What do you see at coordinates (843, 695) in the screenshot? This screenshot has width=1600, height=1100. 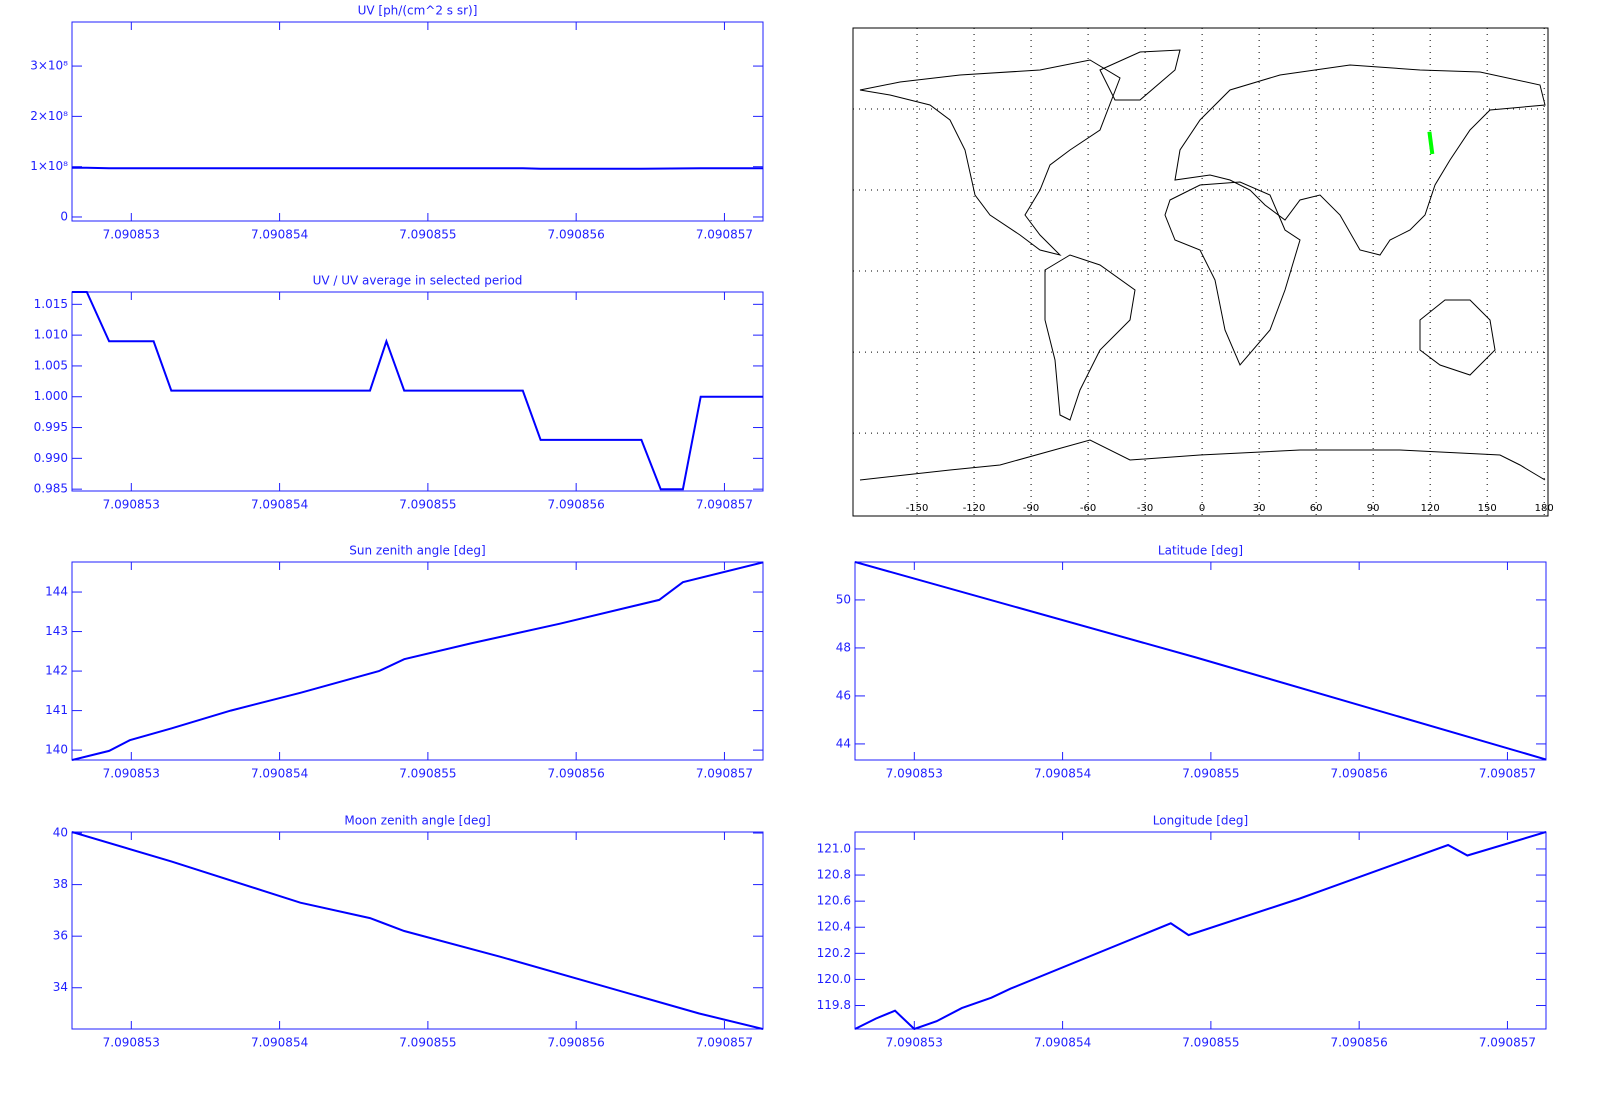 I see `y-tick-label: 46` at bounding box center [843, 695].